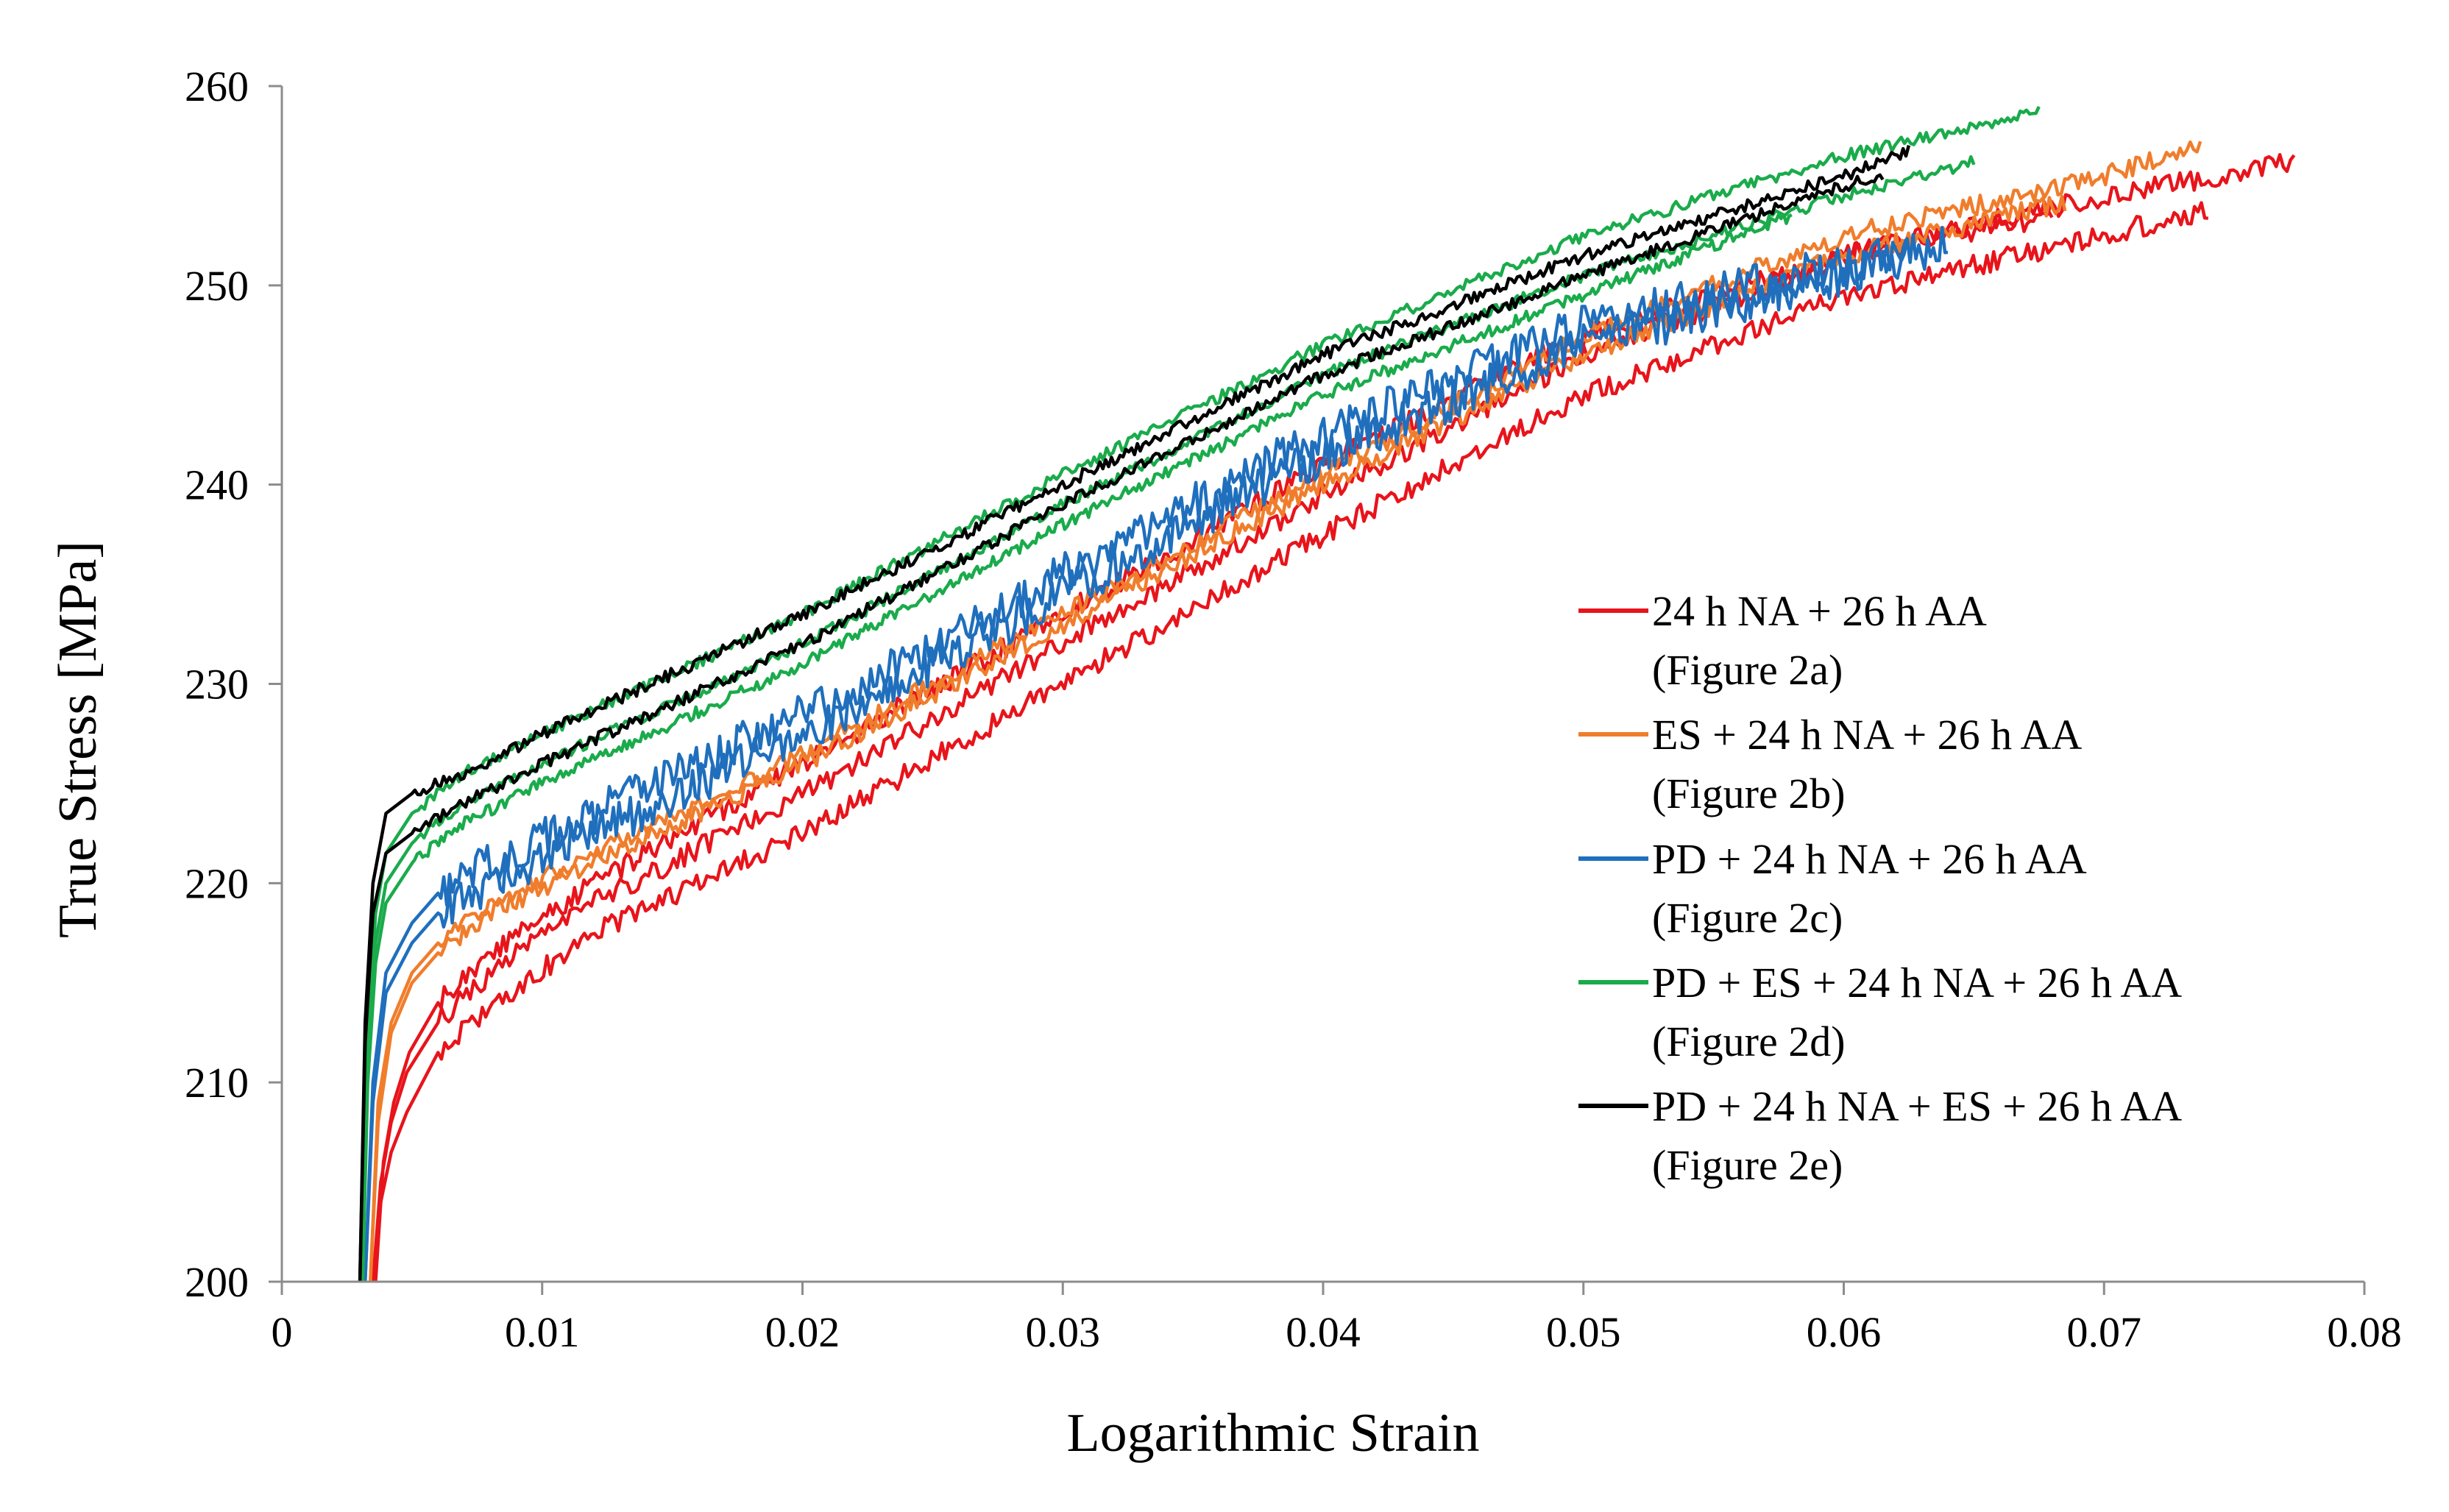 This screenshot has width=2449, height=1512. What do you see at coordinates (217, 485) in the screenshot?
I see `y-tick-label: 240` at bounding box center [217, 485].